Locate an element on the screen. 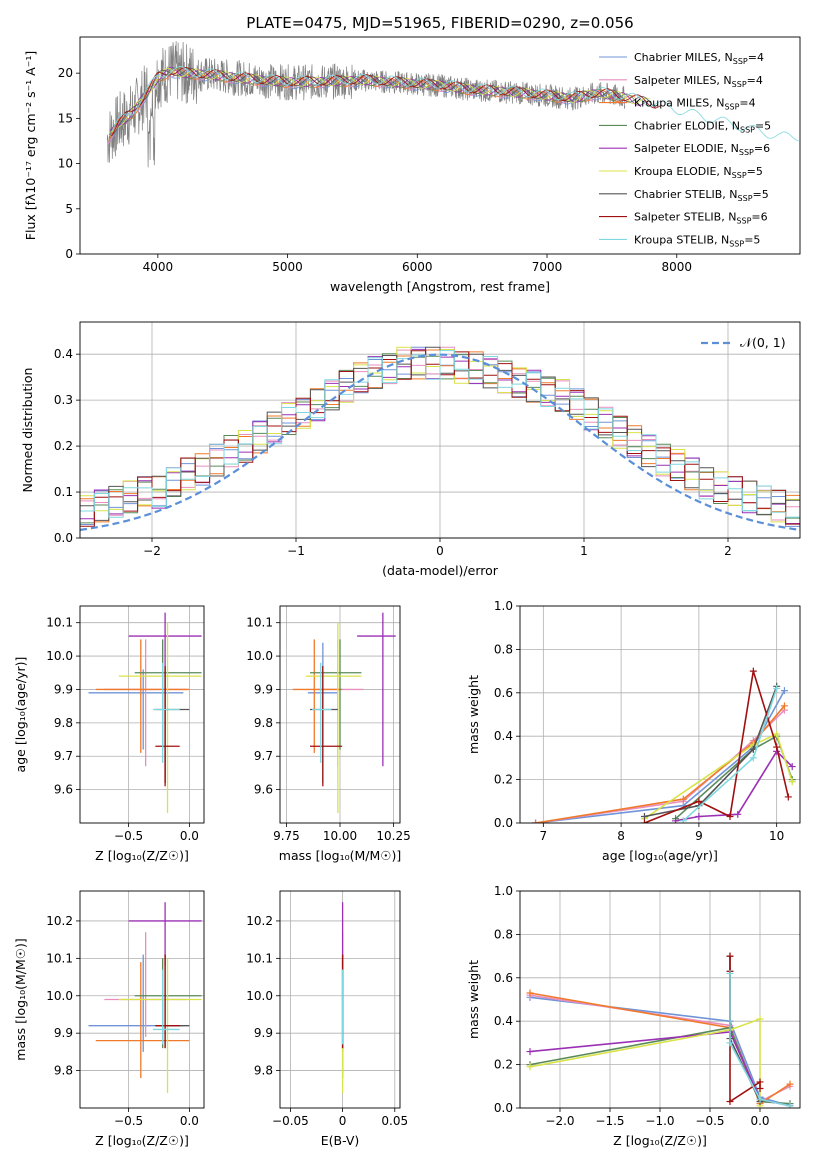  y-tick-label: 5 is located at coordinates (69, 209).